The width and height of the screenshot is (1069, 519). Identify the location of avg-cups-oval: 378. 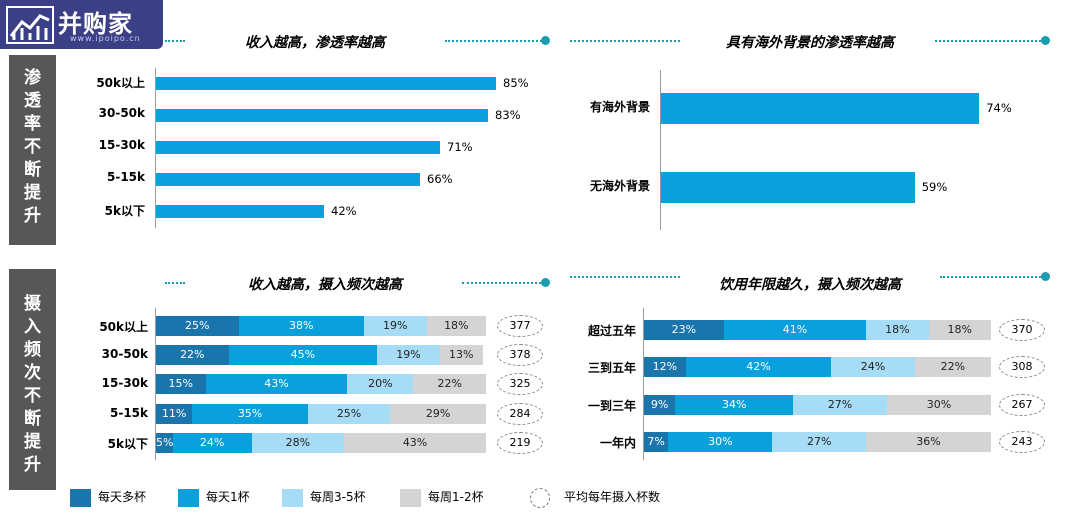
(520, 355).